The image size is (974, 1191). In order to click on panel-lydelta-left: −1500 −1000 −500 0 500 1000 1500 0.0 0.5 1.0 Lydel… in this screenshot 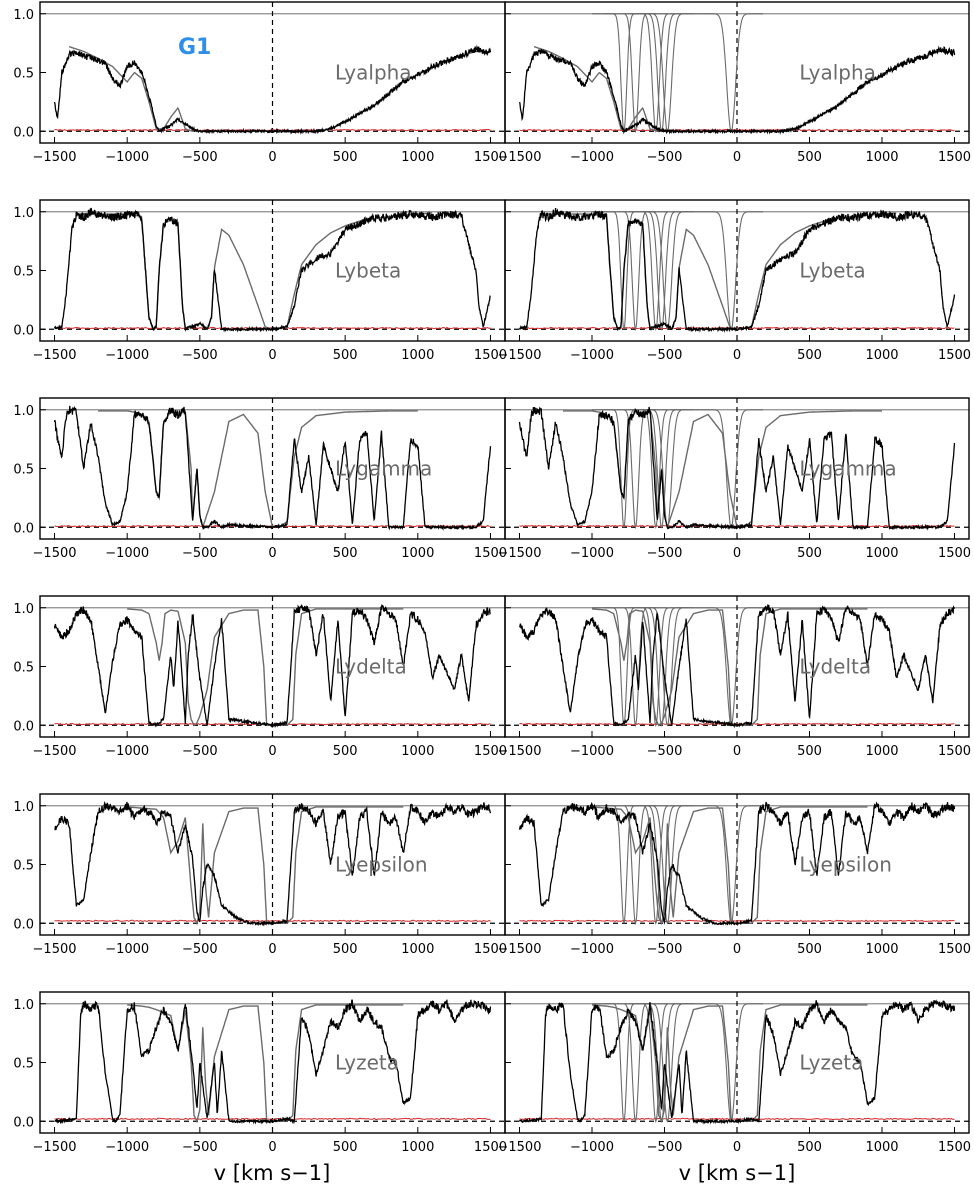, I will do `click(260, 677)`.